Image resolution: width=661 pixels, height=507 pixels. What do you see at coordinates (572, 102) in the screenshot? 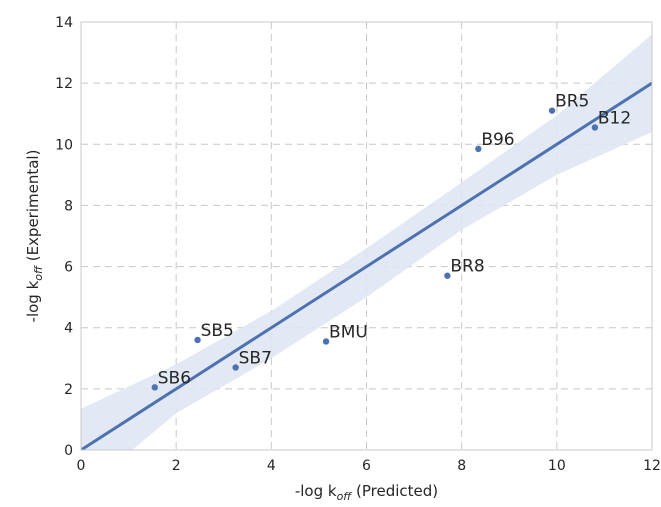
I see `point-label: BR5` at bounding box center [572, 102].